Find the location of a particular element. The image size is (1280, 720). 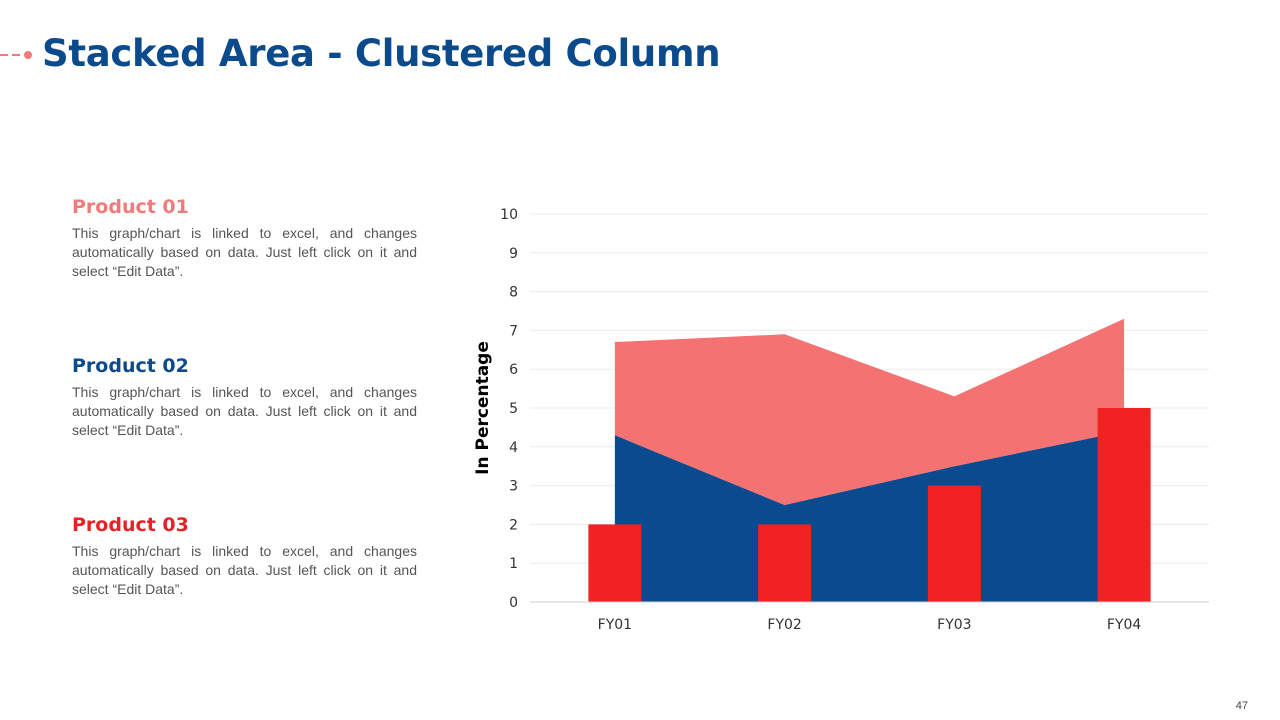

x-tick-label: FY03 is located at coordinates (954, 625).